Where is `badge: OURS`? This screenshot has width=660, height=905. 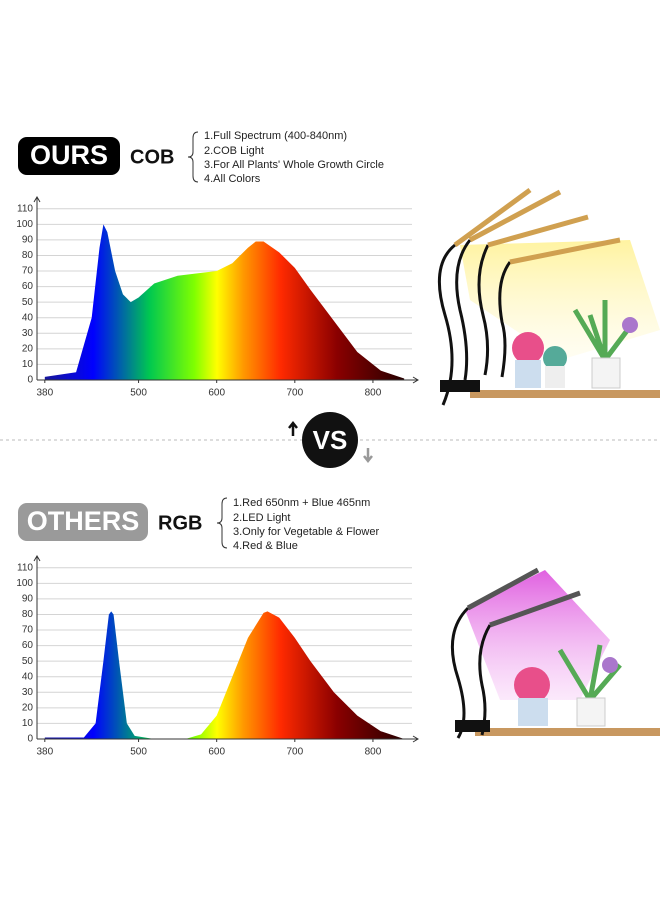 badge: OURS is located at coordinates (69, 155).